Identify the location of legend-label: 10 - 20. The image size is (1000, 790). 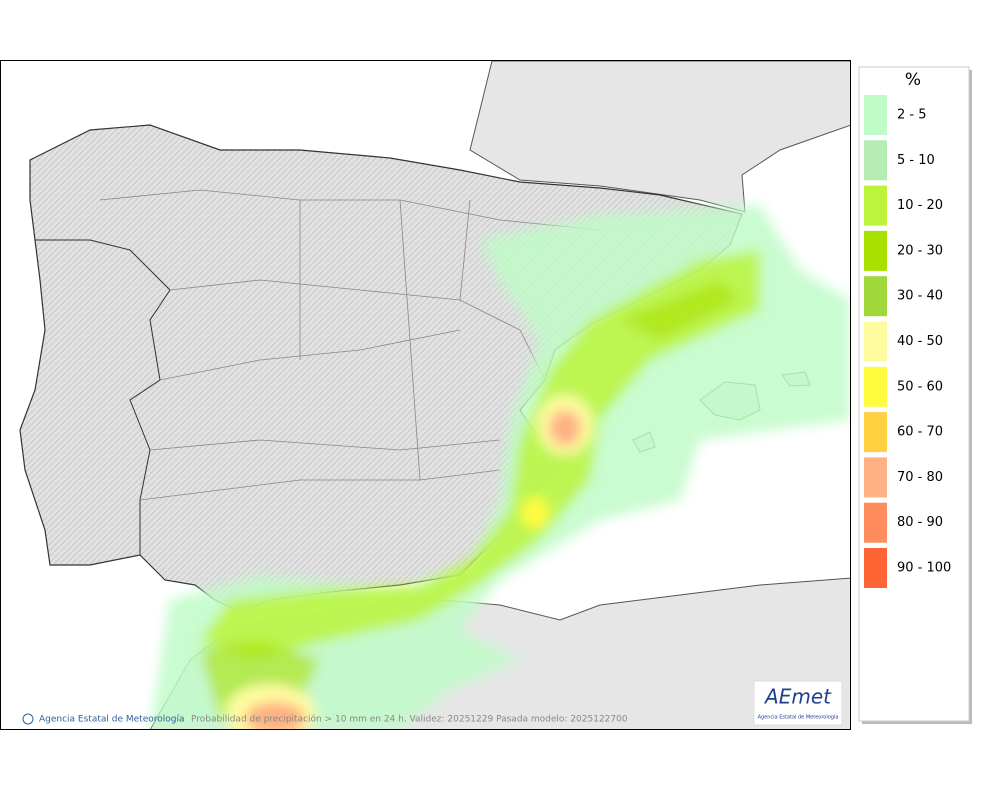
(920, 205).